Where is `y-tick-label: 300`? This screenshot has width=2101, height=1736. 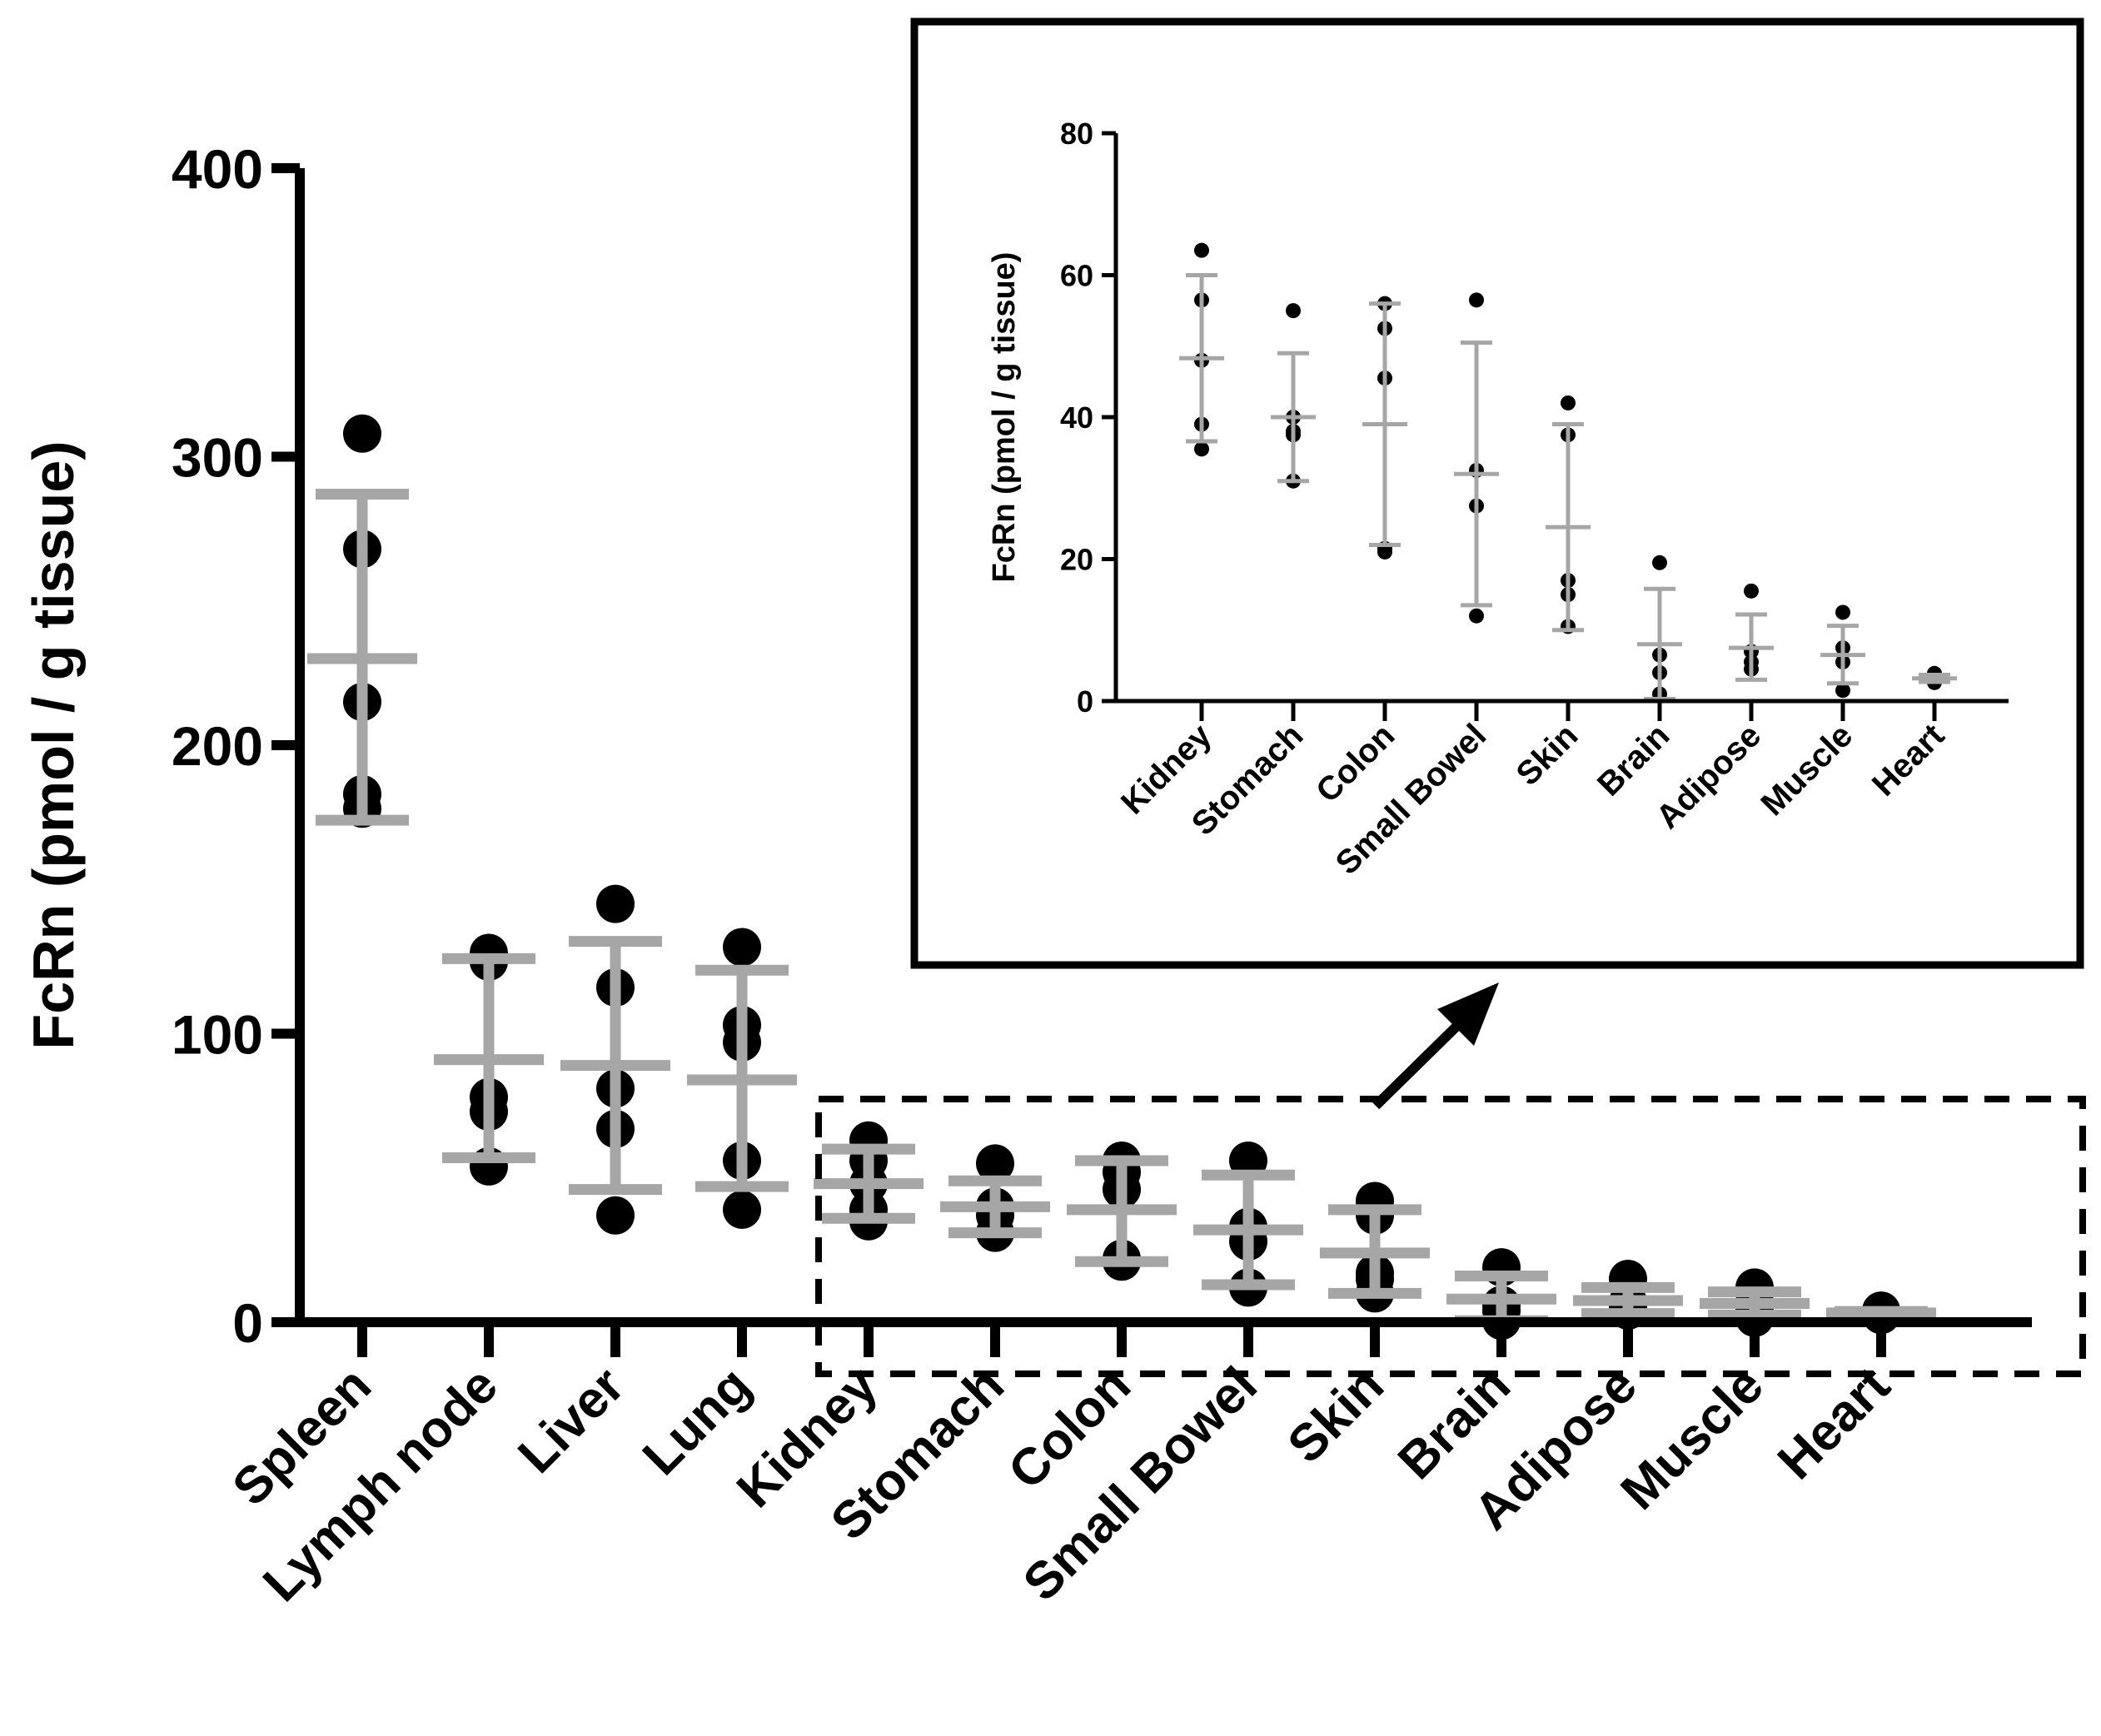
y-tick-label: 300 is located at coordinates (217, 457).